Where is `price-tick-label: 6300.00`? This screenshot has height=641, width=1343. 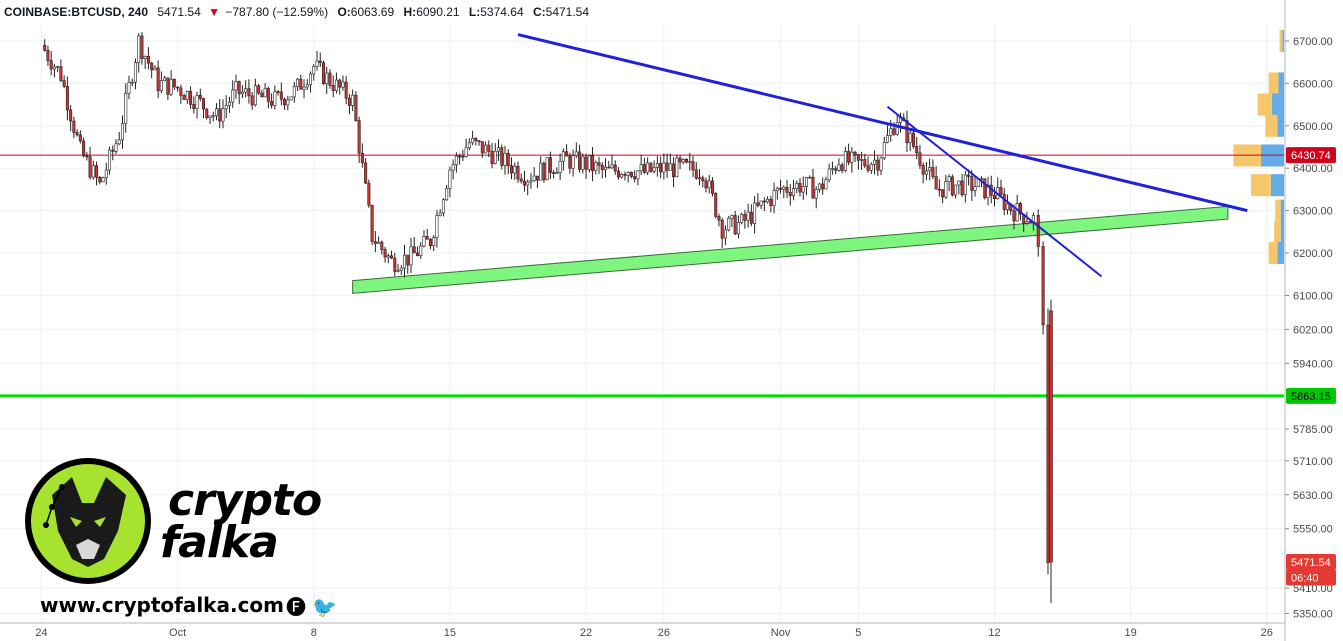
price-tick-label: 6300.00 is located at coordinates (1313, 212).